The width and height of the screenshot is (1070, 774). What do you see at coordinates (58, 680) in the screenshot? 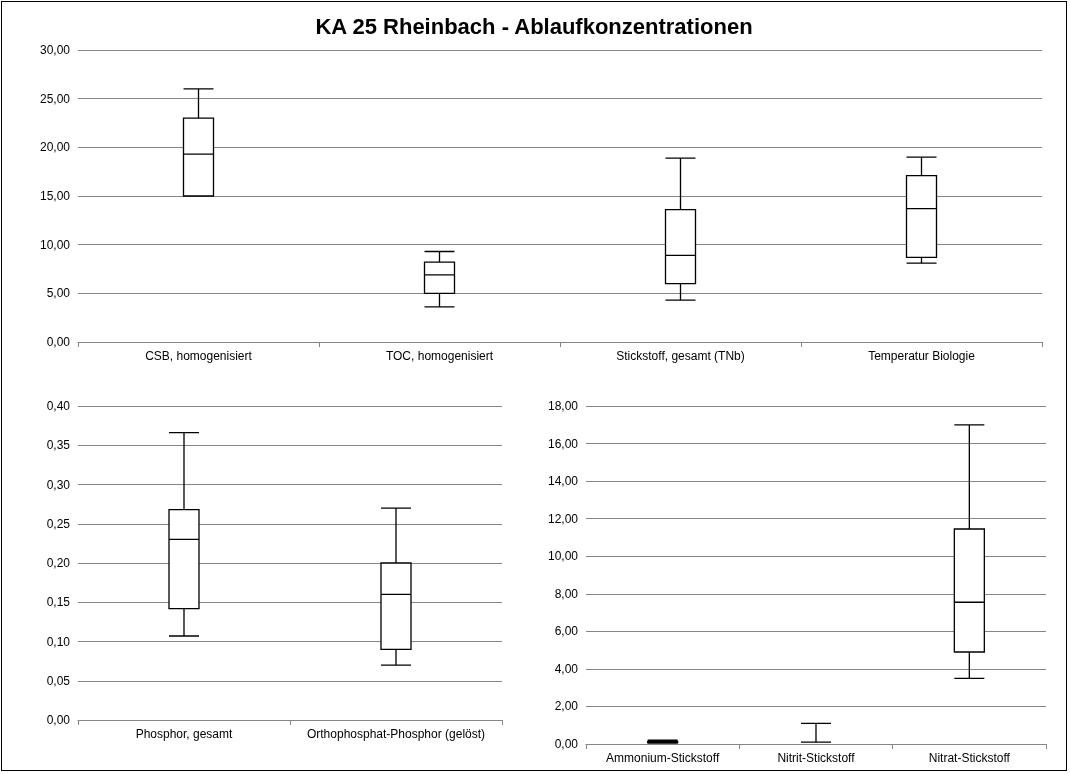
I see `y-tick-label: 0,05` at bounding box center [58, 680].